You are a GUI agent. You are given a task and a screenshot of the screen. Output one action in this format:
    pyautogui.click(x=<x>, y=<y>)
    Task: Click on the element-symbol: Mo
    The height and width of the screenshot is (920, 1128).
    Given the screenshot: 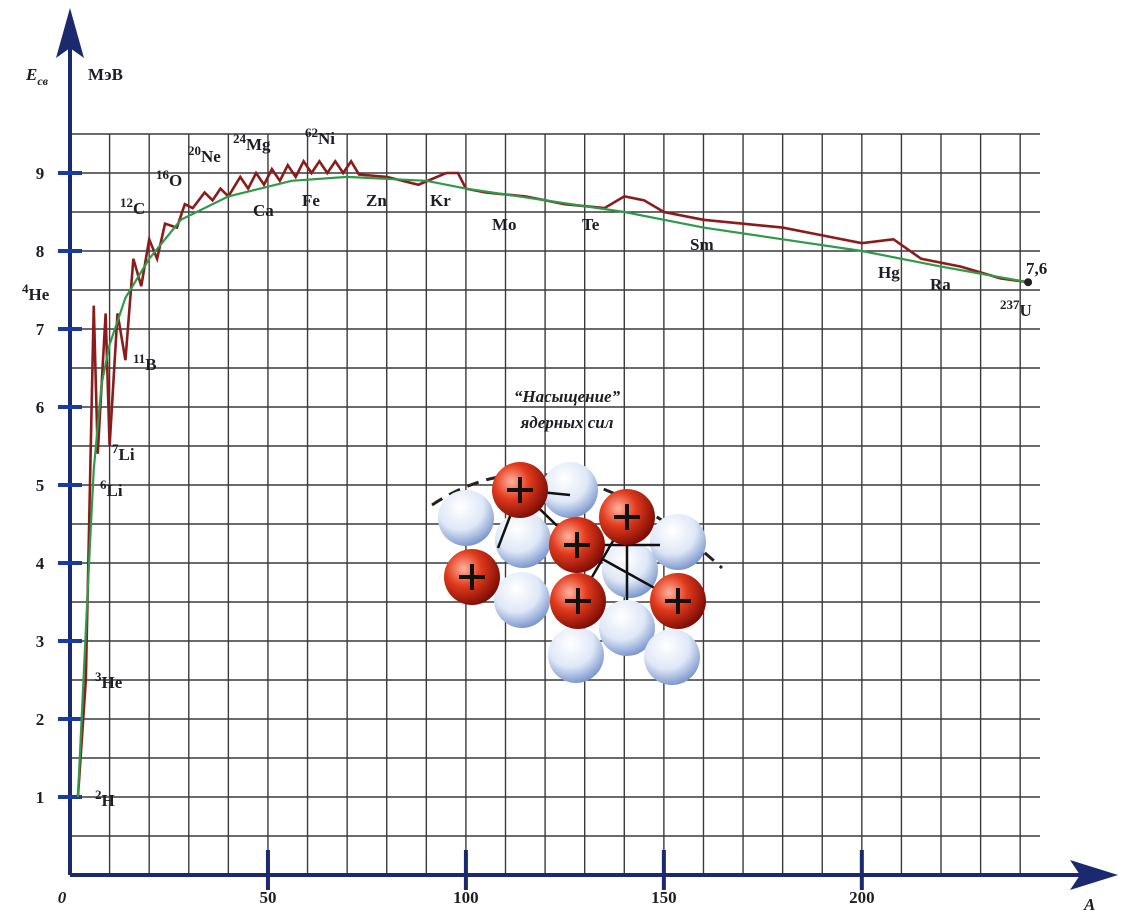 What is the action you would take?
    pyautogui.click(x=504, y=224)
    